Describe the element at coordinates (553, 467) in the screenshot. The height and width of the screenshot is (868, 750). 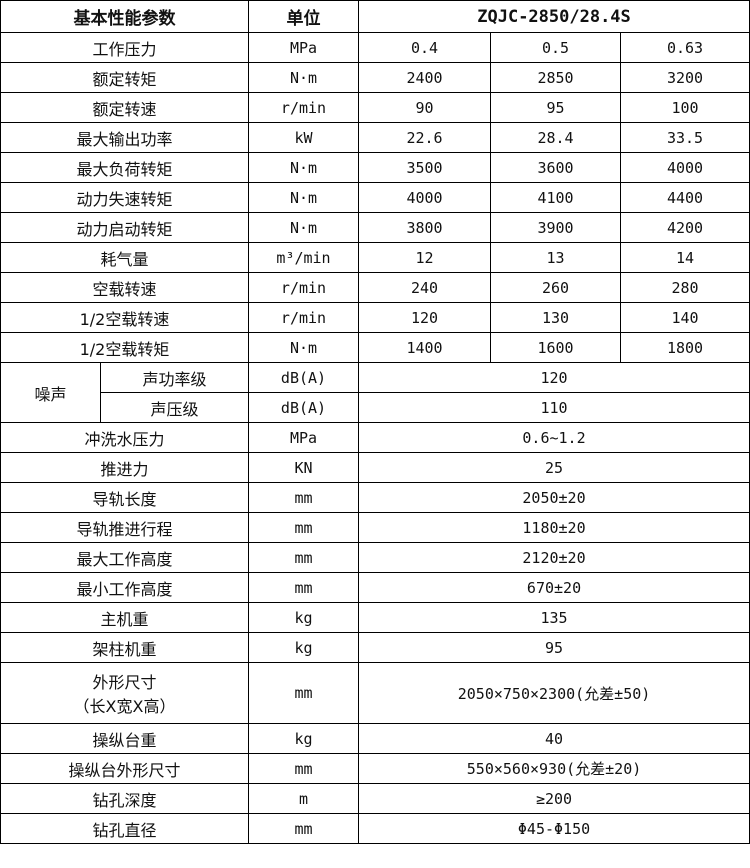
I see `value-cell: 25` at that location.